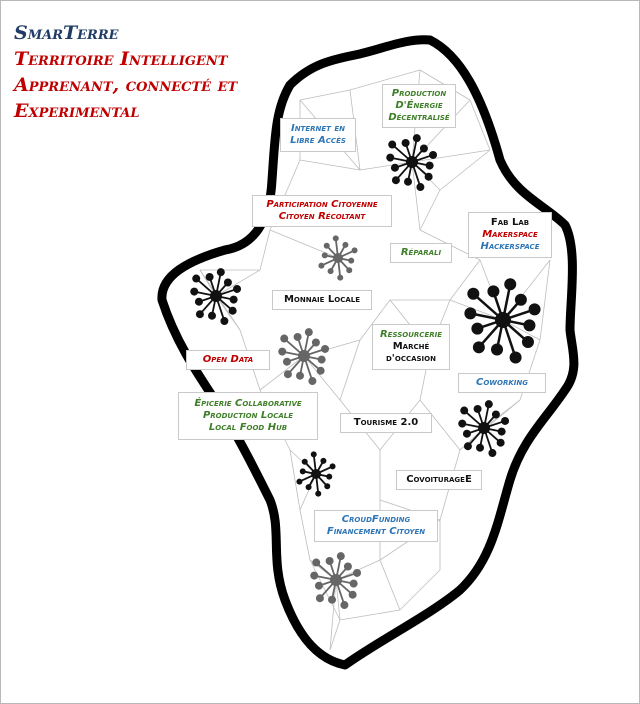 This screenshot has width=640, height=704. Describe the element at coordinates (322, 300) in the screenshot. I see `label-monnaie: Monnaie Locale` at that location.